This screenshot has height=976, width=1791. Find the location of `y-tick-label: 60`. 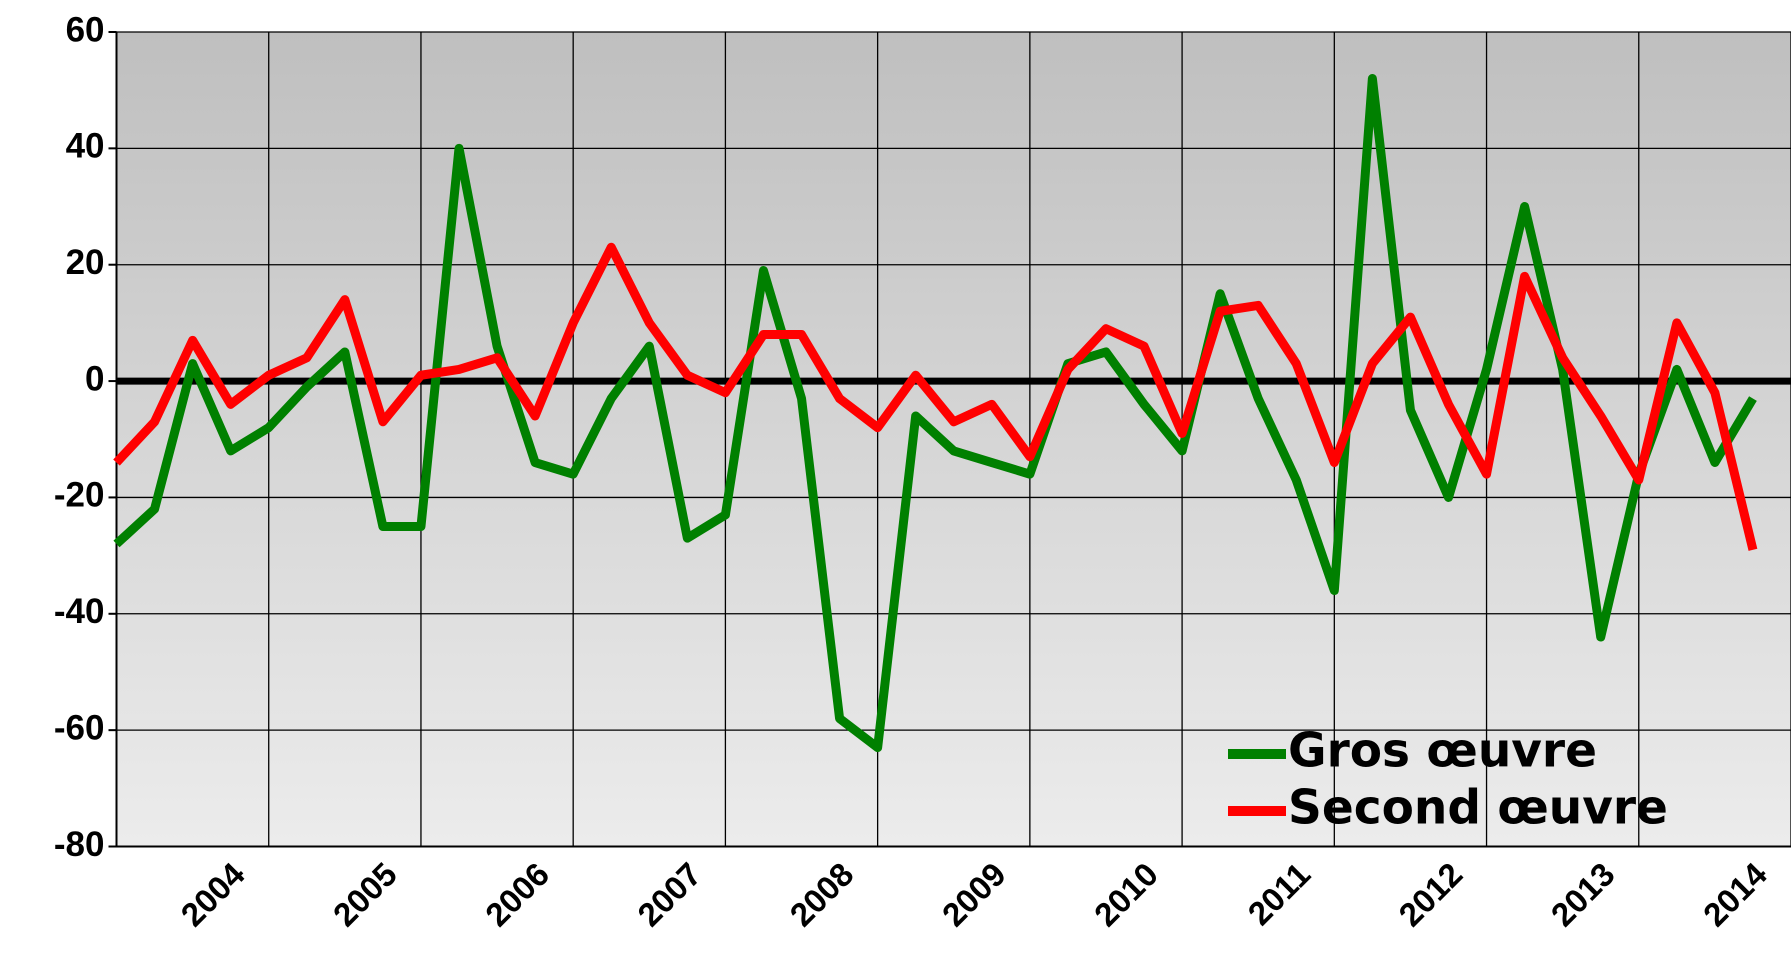

y-tick-label: 60 is located at coordinates (85, 29).